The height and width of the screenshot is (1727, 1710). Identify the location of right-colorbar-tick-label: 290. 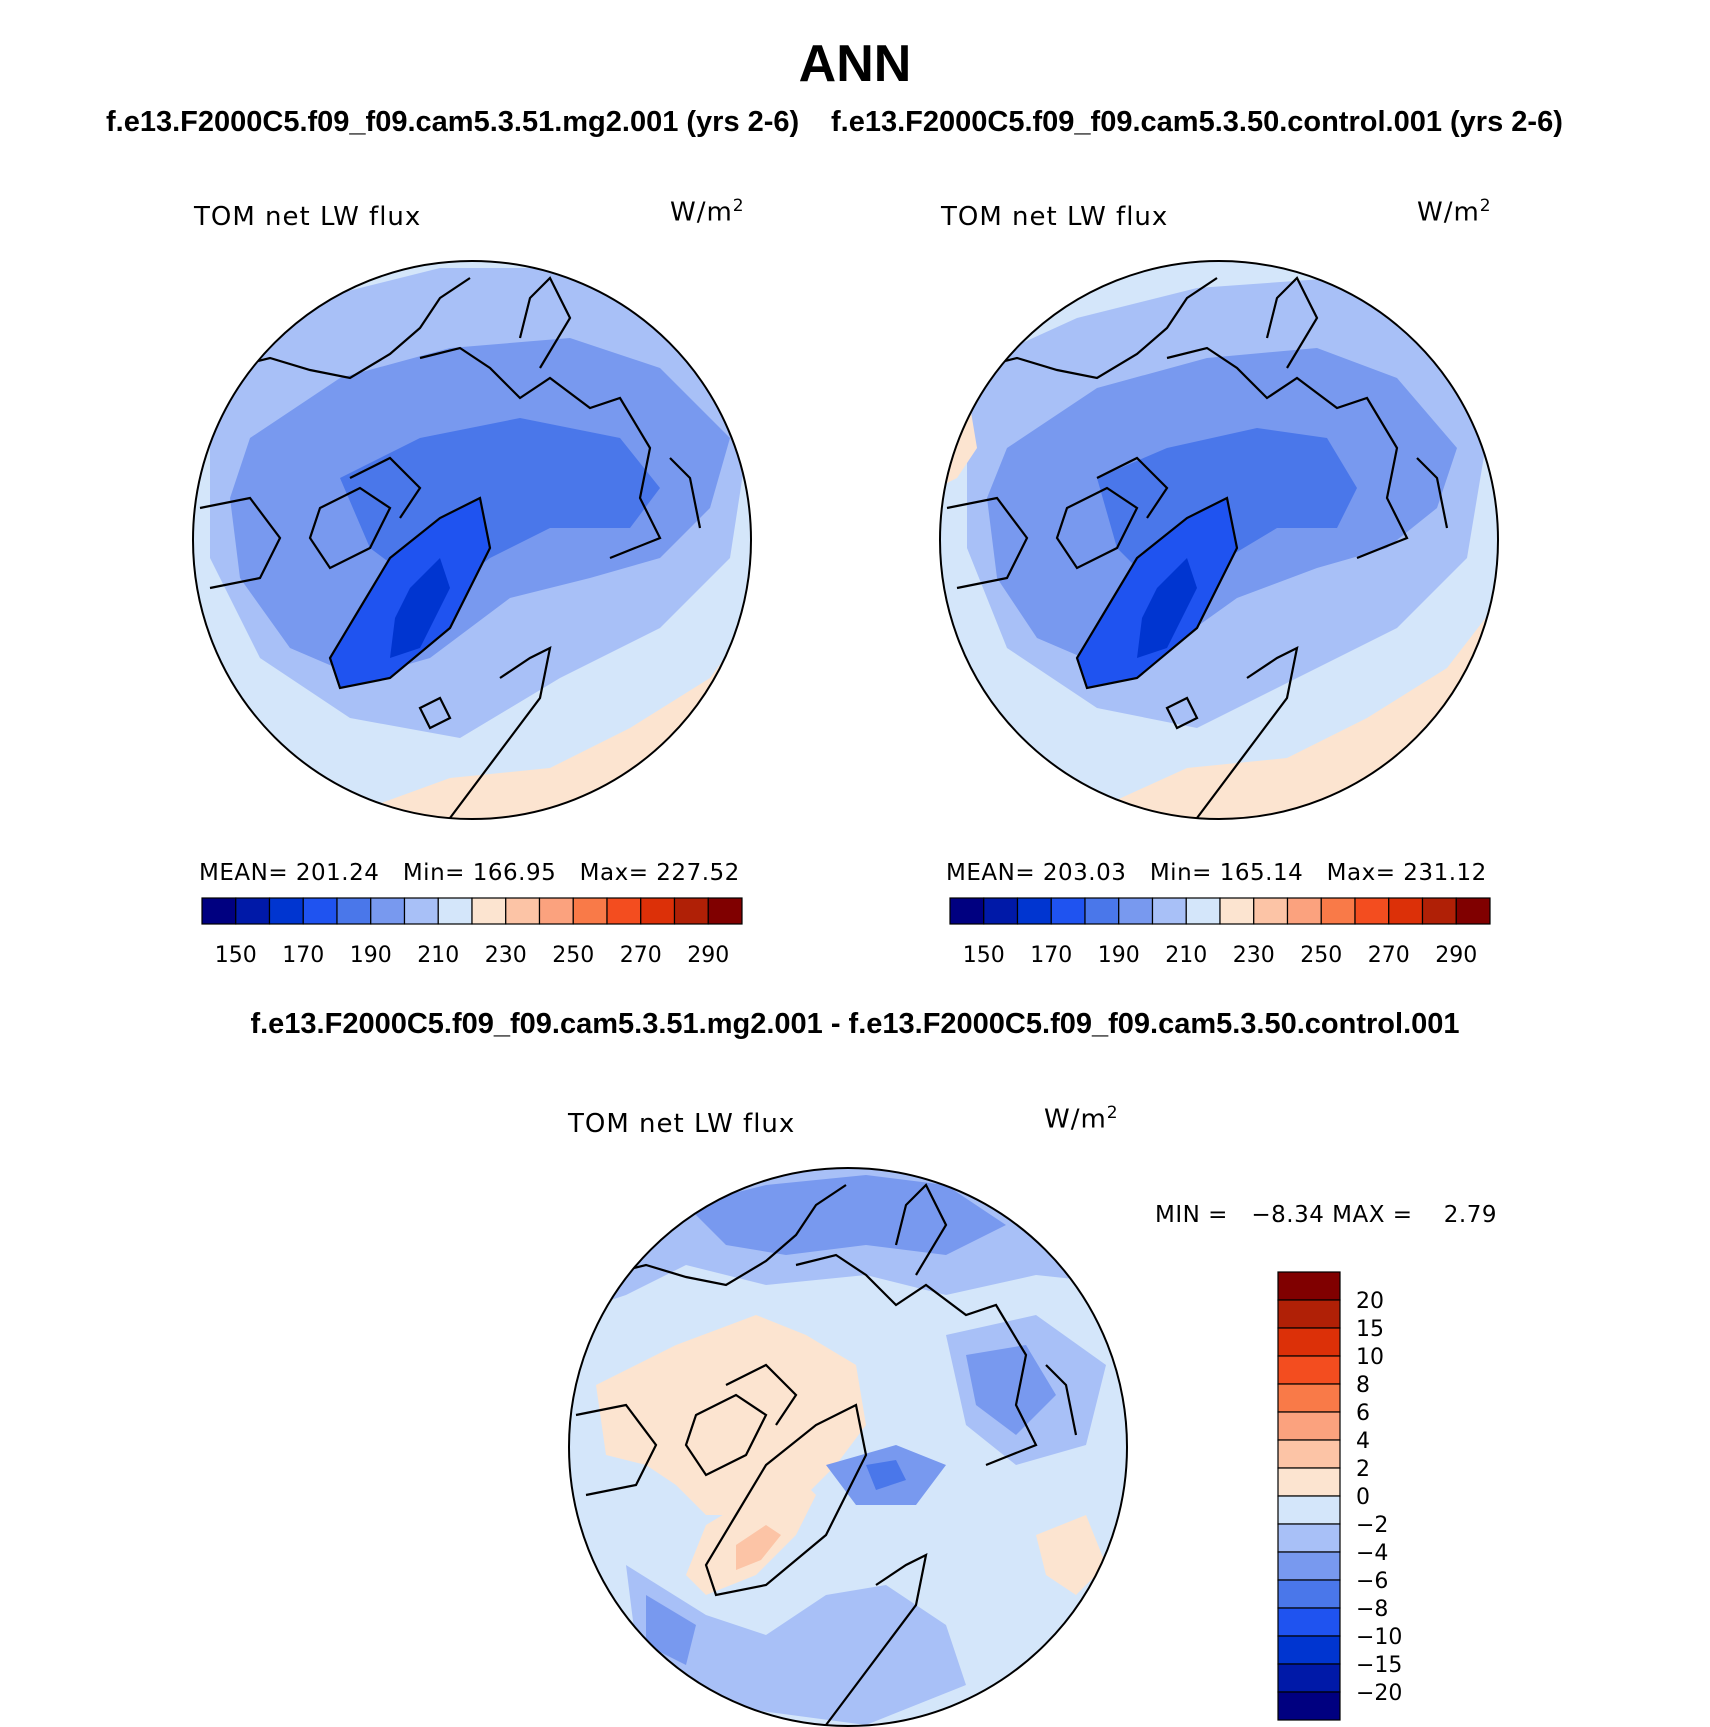
(1456, 954).